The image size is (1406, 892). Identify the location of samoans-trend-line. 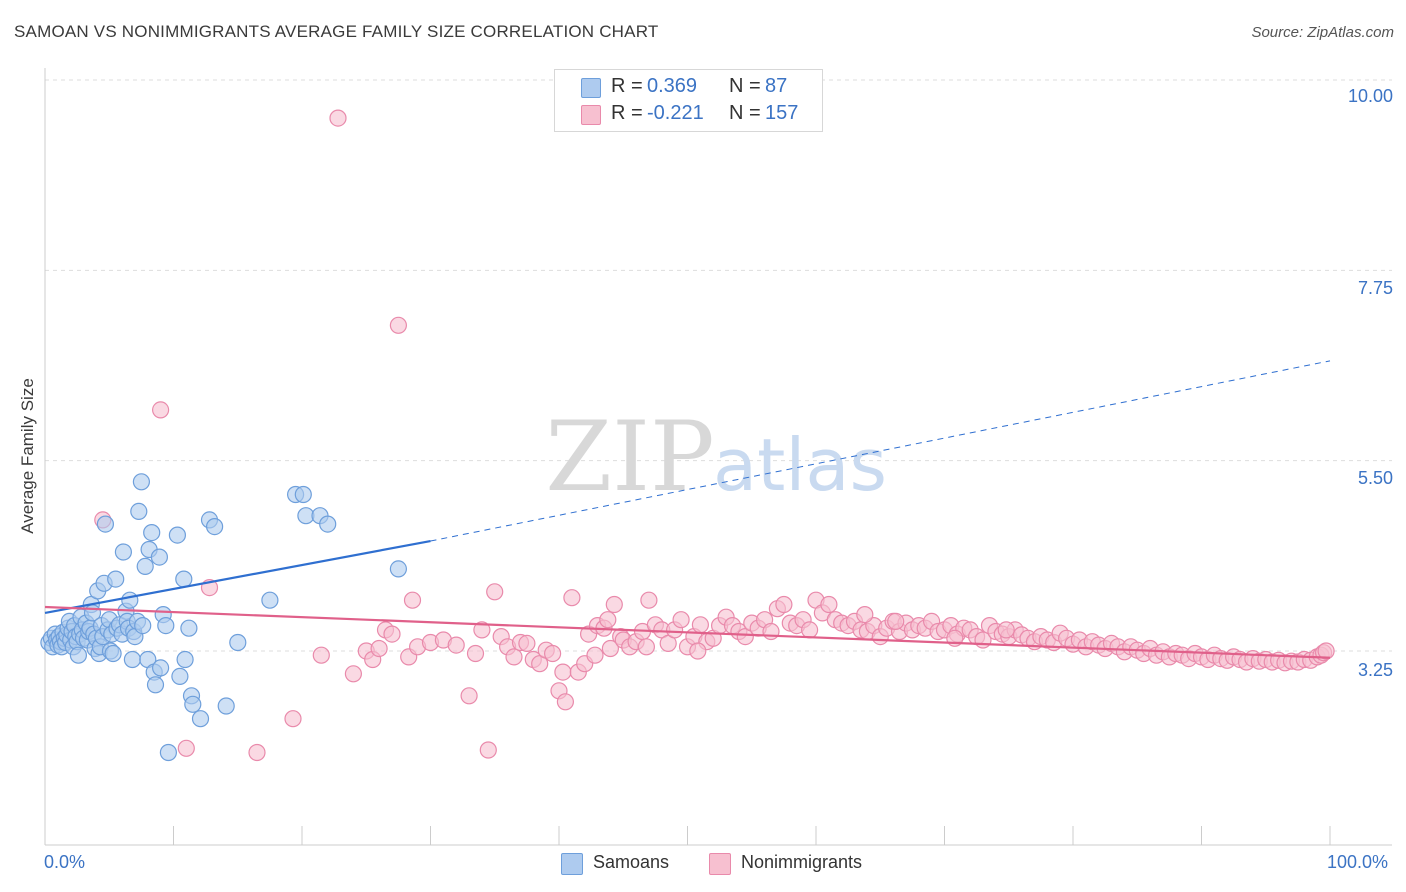
(237, 577).